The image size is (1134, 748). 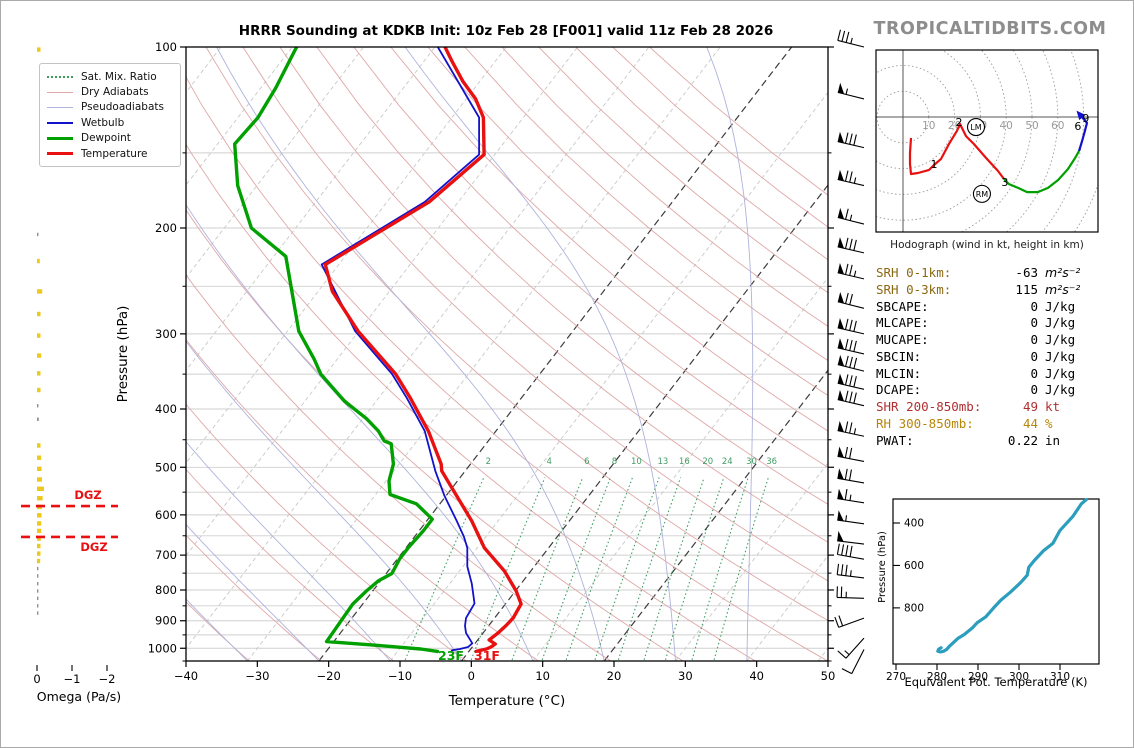 What do you see at coordinates (488, 462) in the screenshot?
I see `mixing-ratio-label: 2` at bounding box center [488, 462].